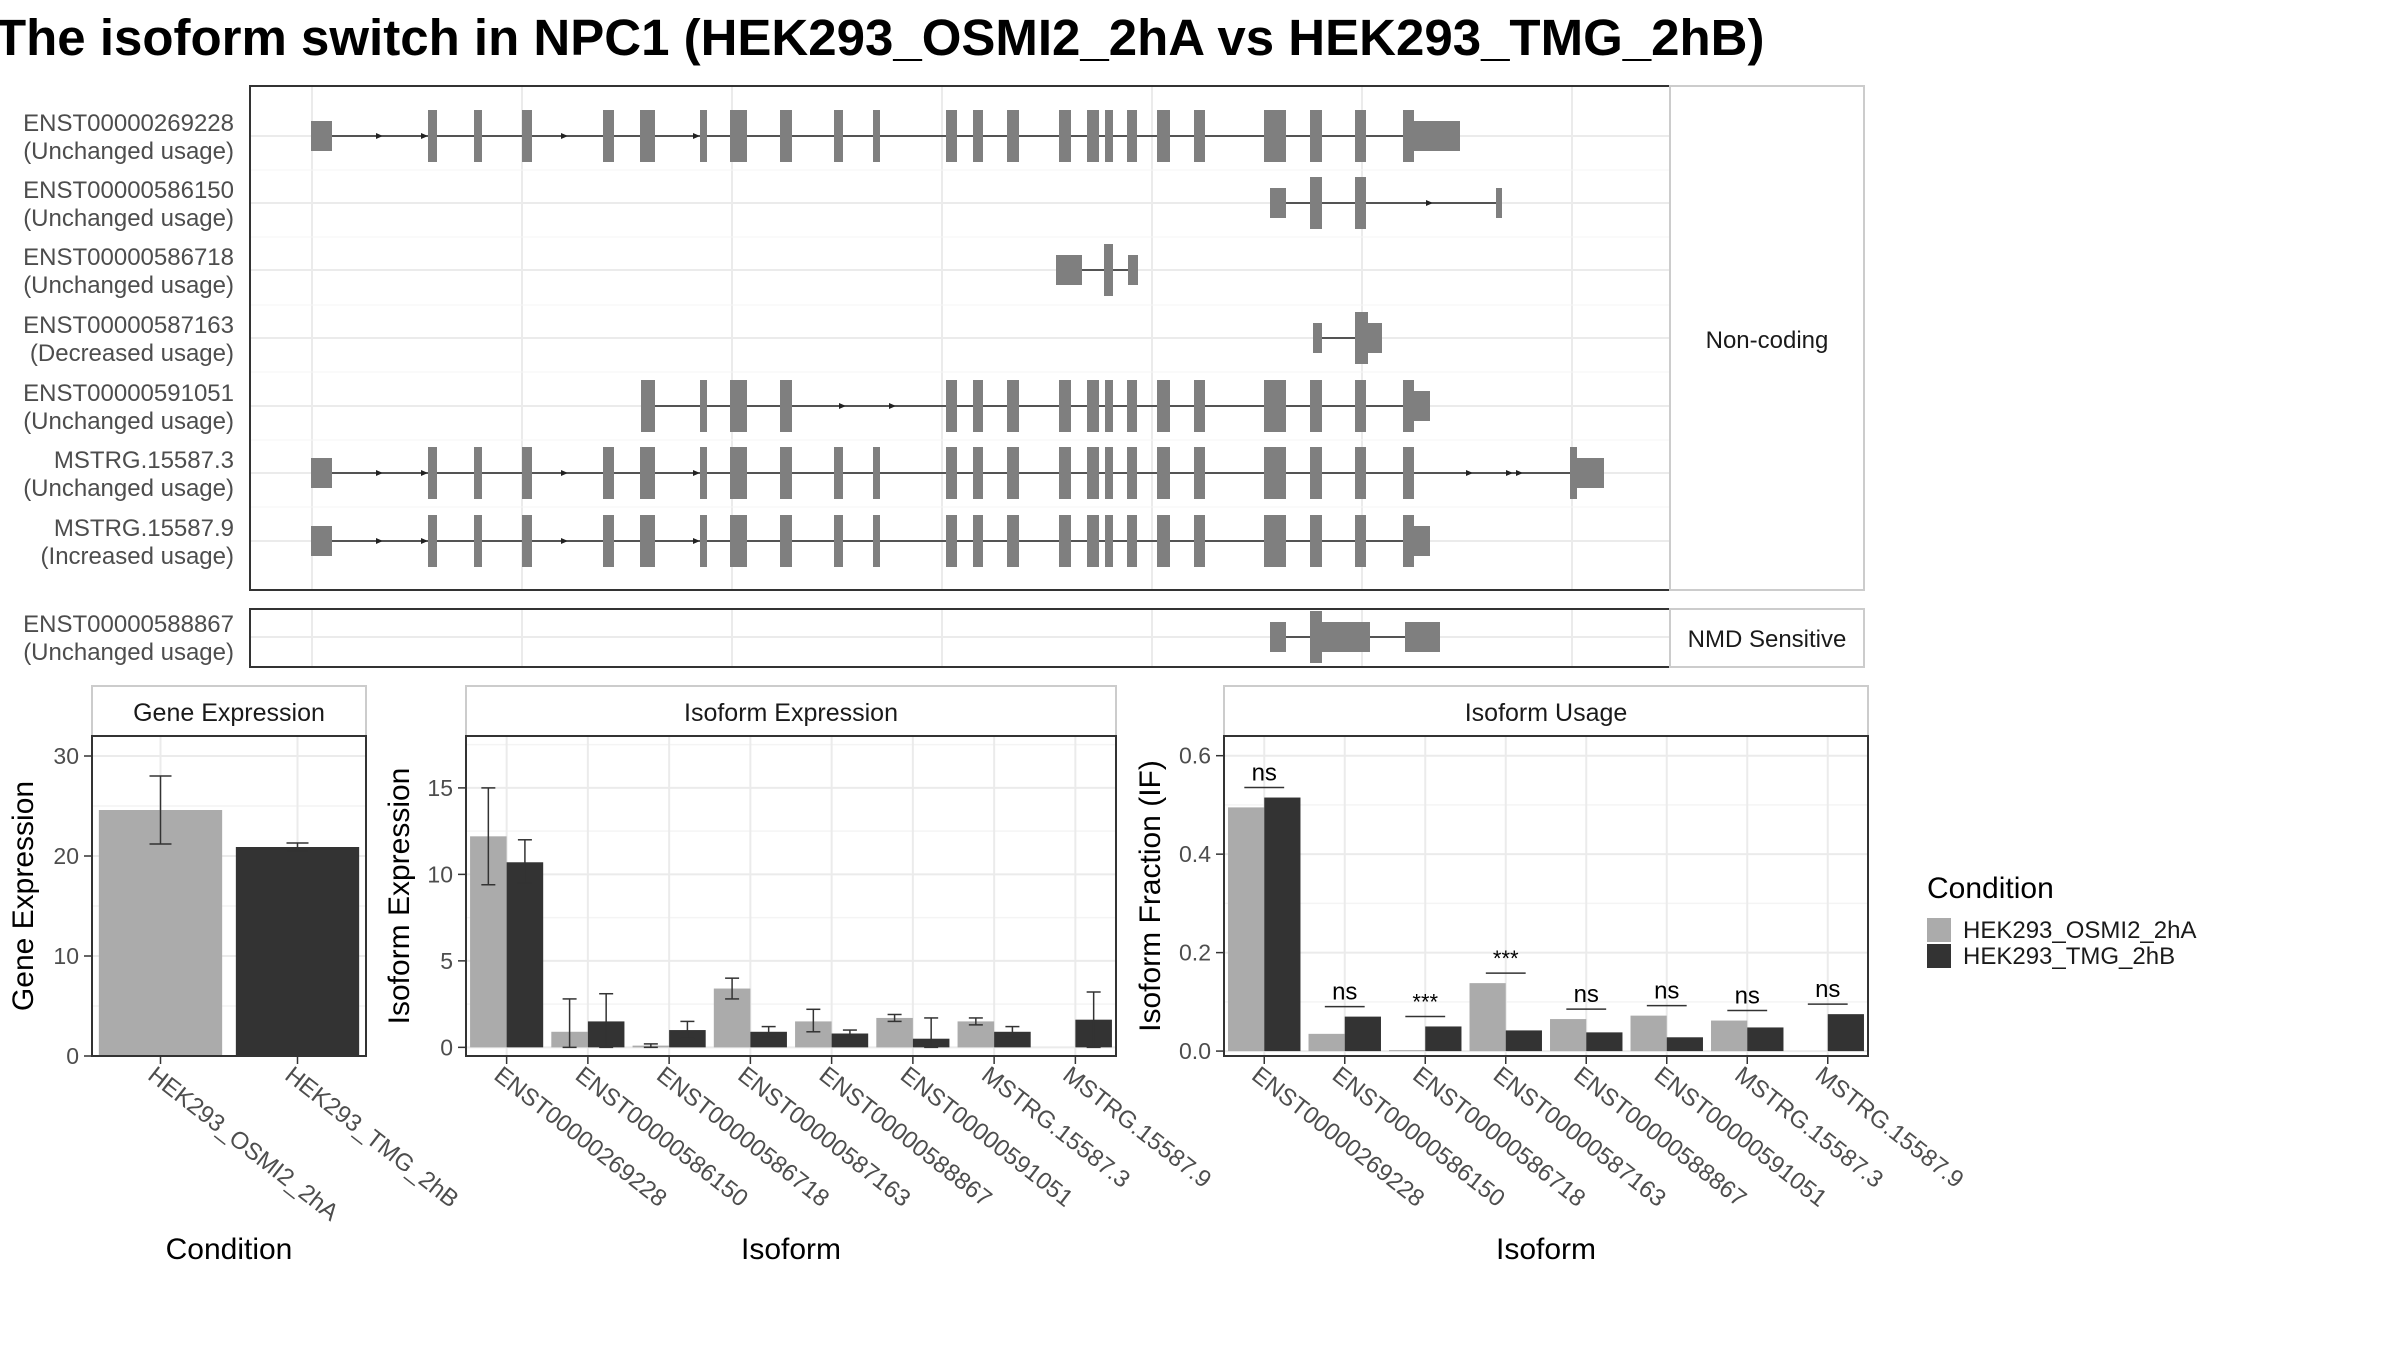 This screenshot has height=1350, width=2400. What do you see at coordinates (2069, 956) in the screenshot?
I see `legend-label: HEK293_TMG_2hB` at bounding box center [2069, 956].